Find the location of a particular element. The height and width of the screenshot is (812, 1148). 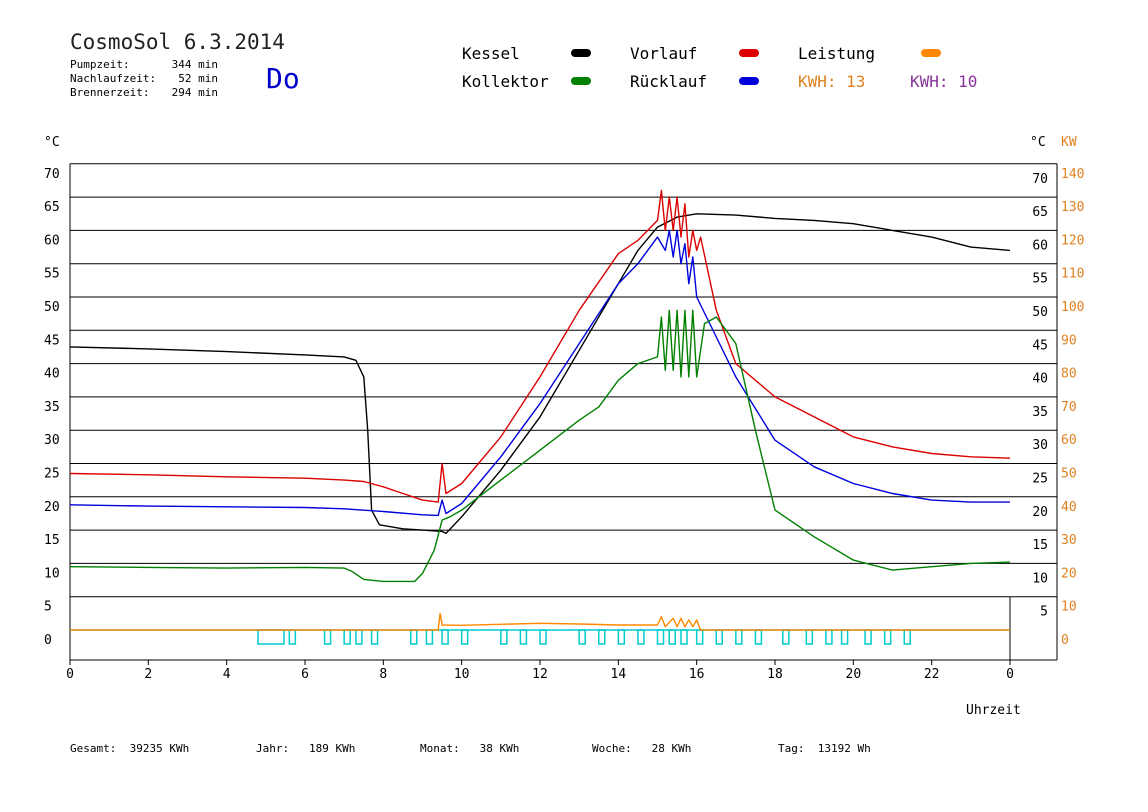

kw-tick-40: 40 is located at coordinates (1069, 507).